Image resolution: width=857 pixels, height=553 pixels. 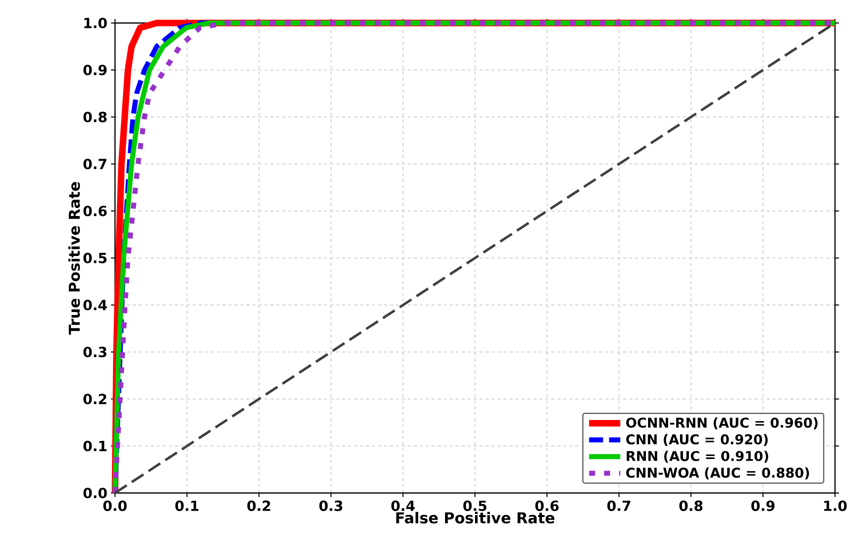 What do you see at coordinates (95, 258) in the screenshot?
I see `y-tick-label: 0.5` at bounding box center [95, 258].